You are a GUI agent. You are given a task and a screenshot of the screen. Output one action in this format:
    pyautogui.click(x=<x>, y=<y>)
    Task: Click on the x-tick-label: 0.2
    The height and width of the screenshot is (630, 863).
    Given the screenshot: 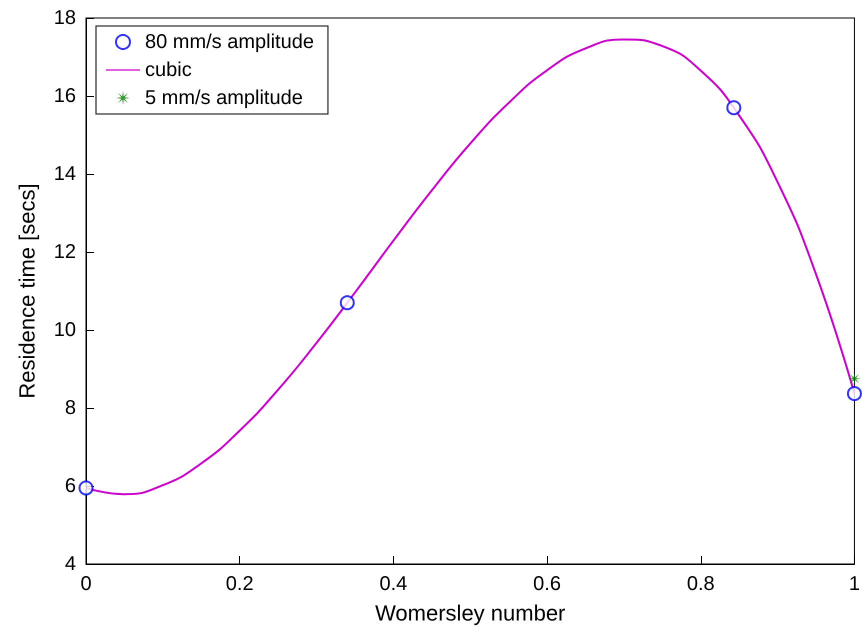 What is the action you would take?
    pyautogui.click(x=240, y=584)
    